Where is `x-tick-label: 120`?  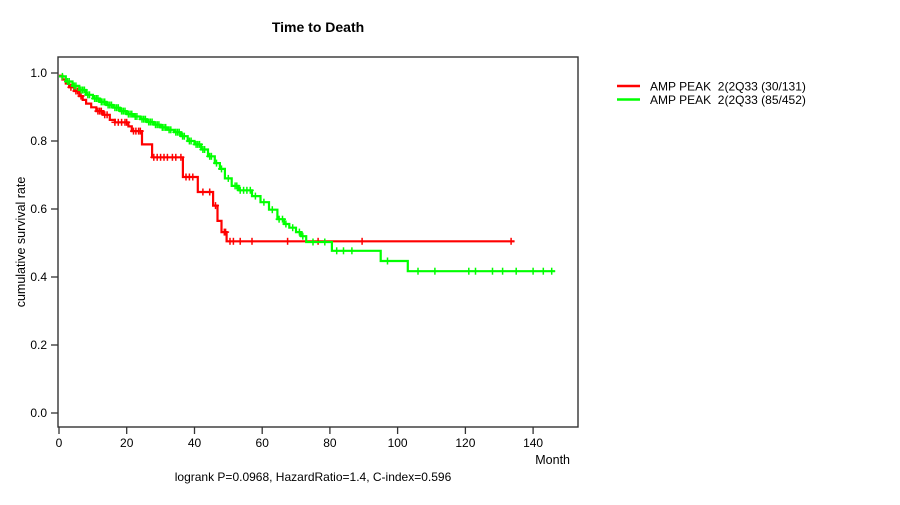
x-tick-label: 120 is located at coordinates (465, 443).